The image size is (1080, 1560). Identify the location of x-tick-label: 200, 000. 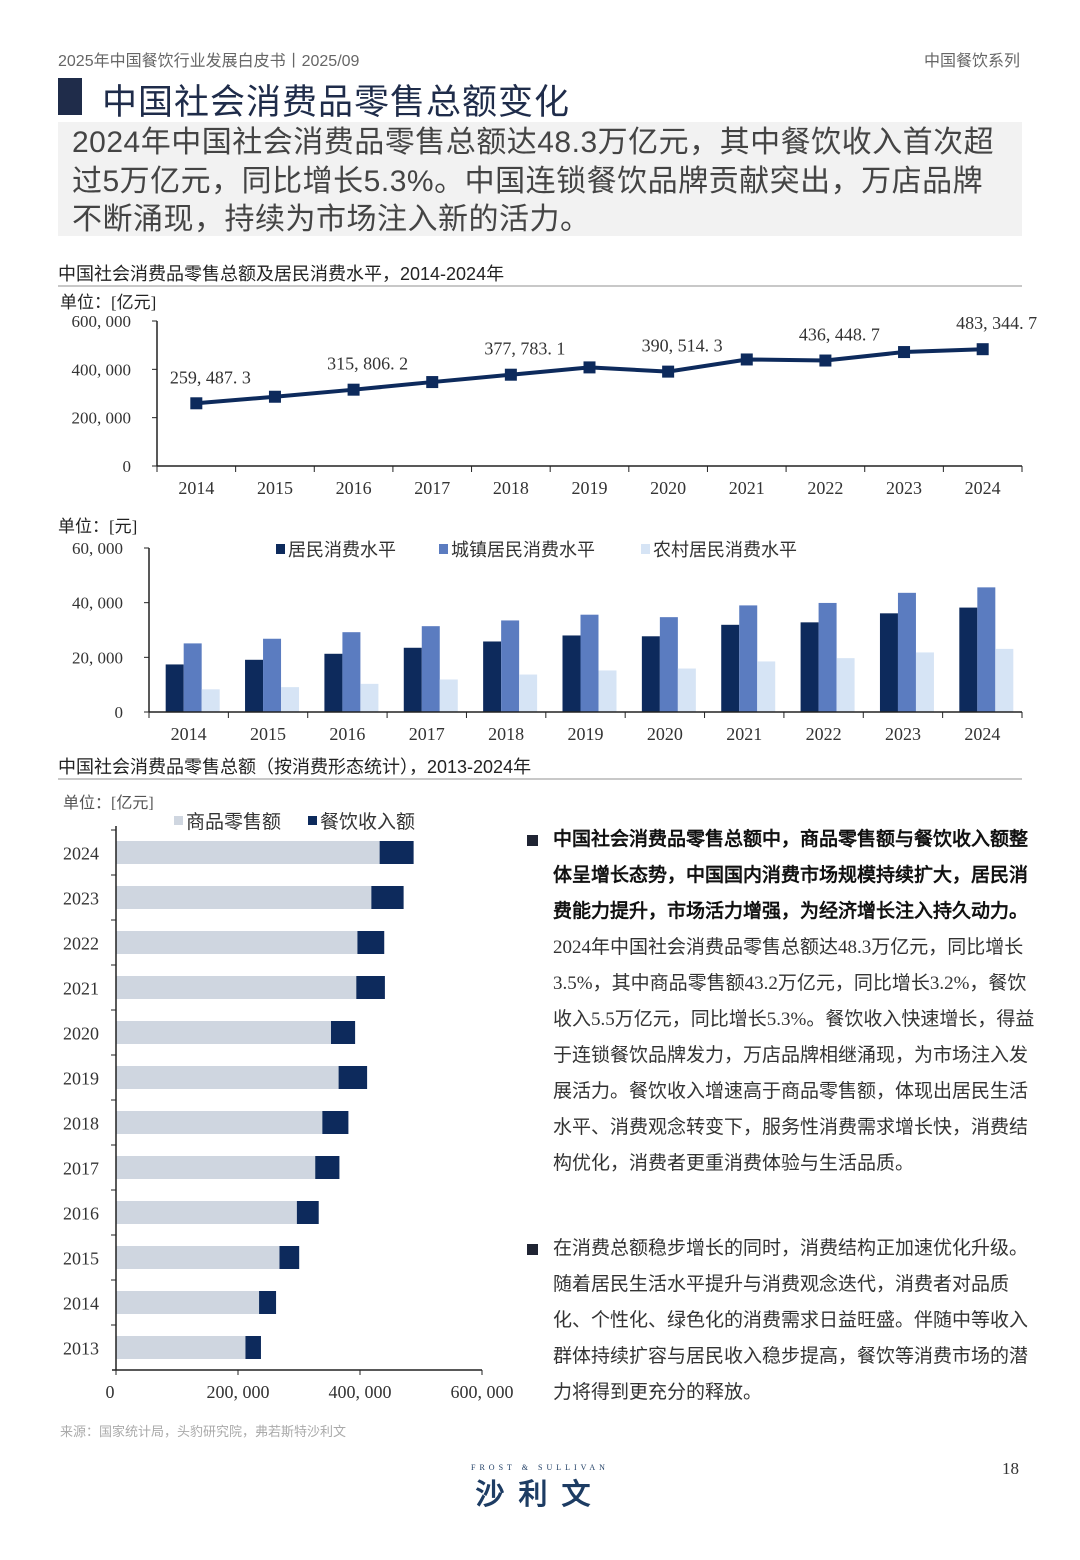
(238, 1392).